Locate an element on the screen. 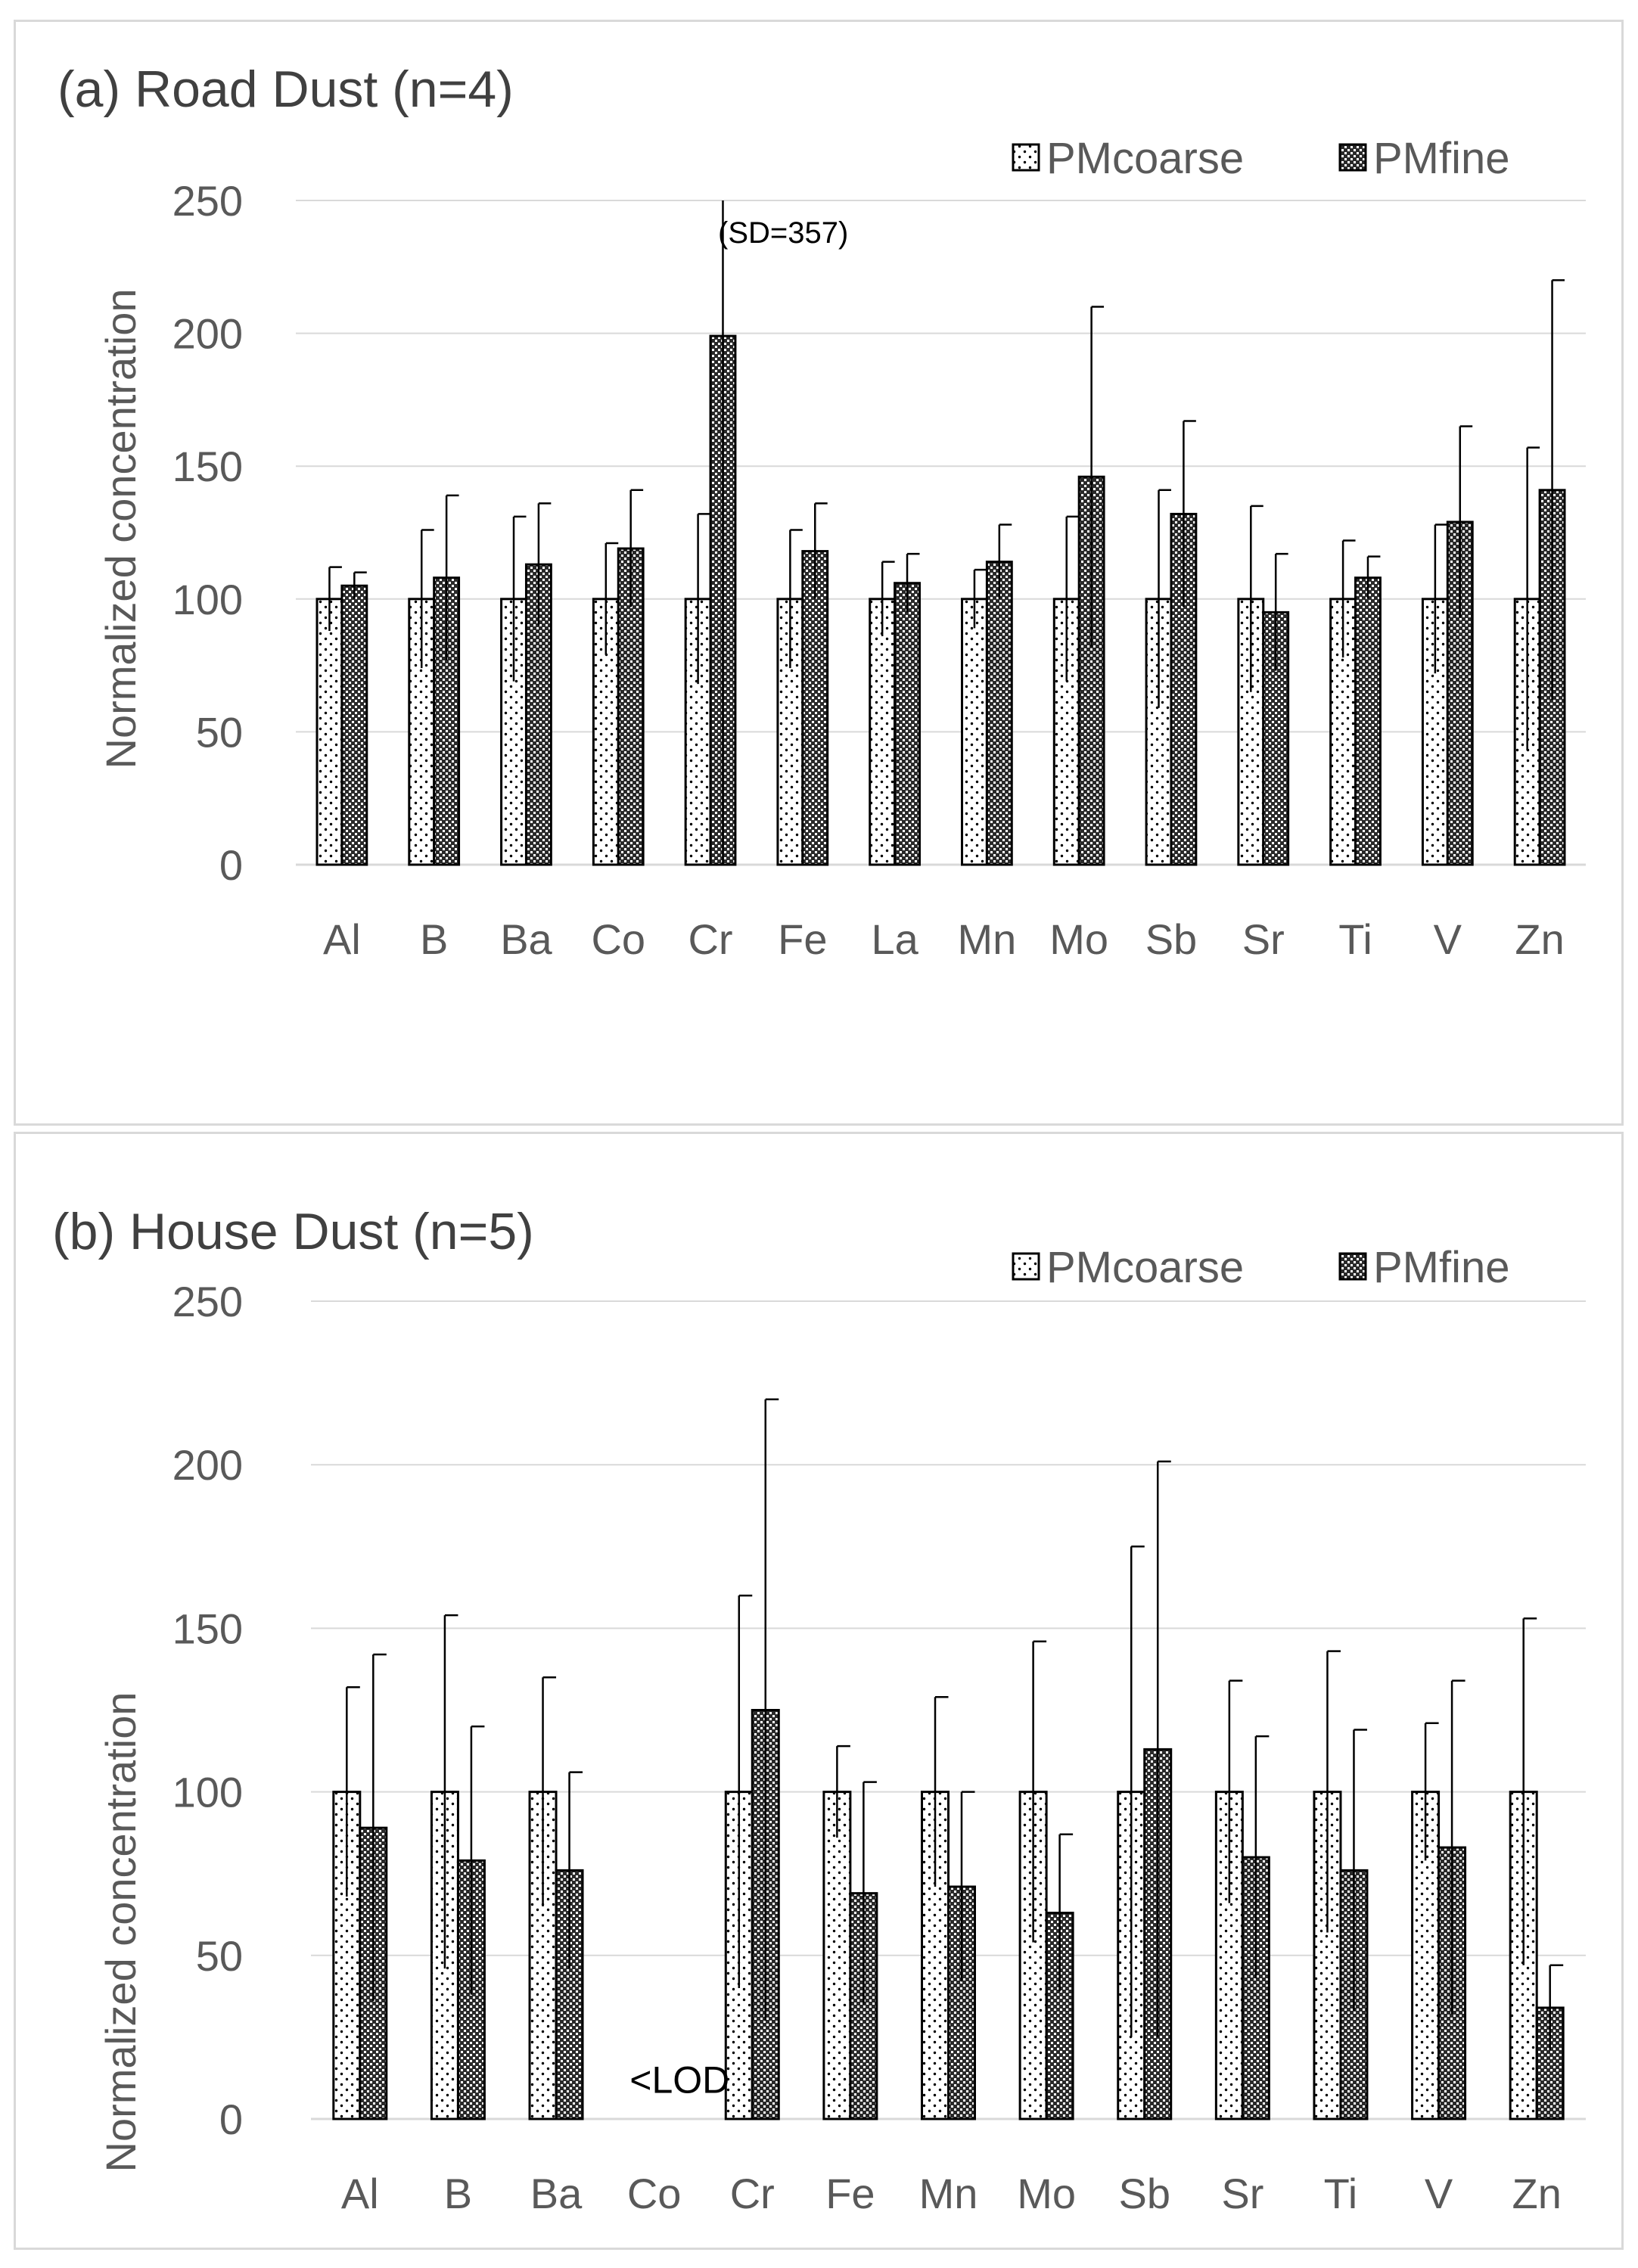 The image size is (1638, 2268). error-bar-pmcoarse-ba is located at coordinates (549, 1791).